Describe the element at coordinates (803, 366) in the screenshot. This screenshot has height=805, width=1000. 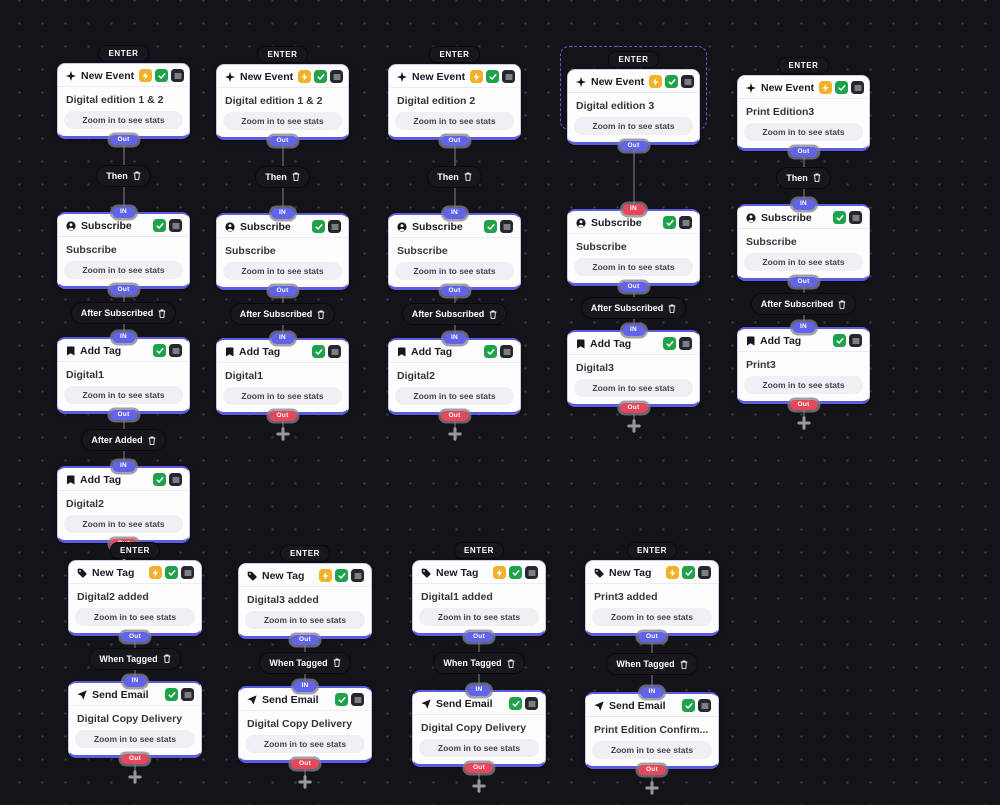
I see `add-tag-card: IN Add Tag Print3 Zoom in to see stats Out` at that location.